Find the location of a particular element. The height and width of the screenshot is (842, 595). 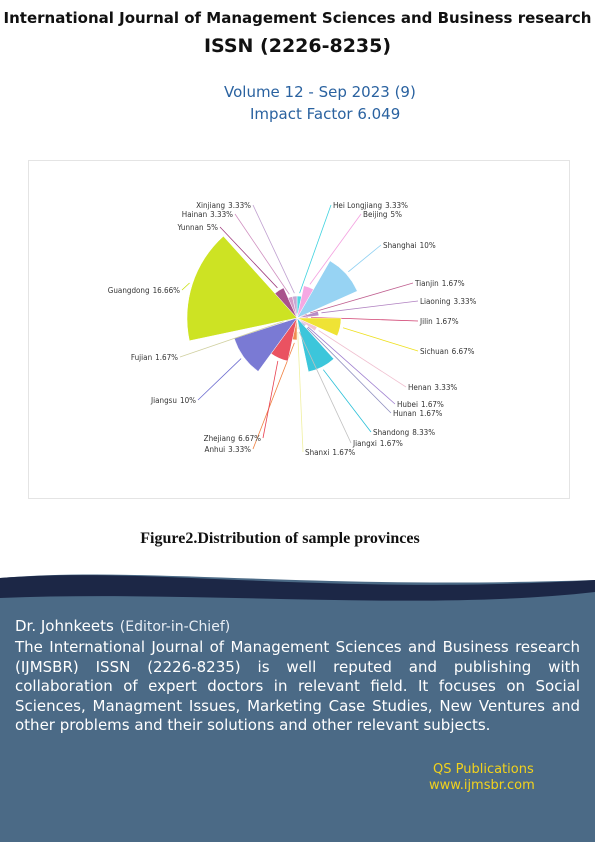

slice-label: Xinjiang 3.33% is located at coordinates (223, 205).